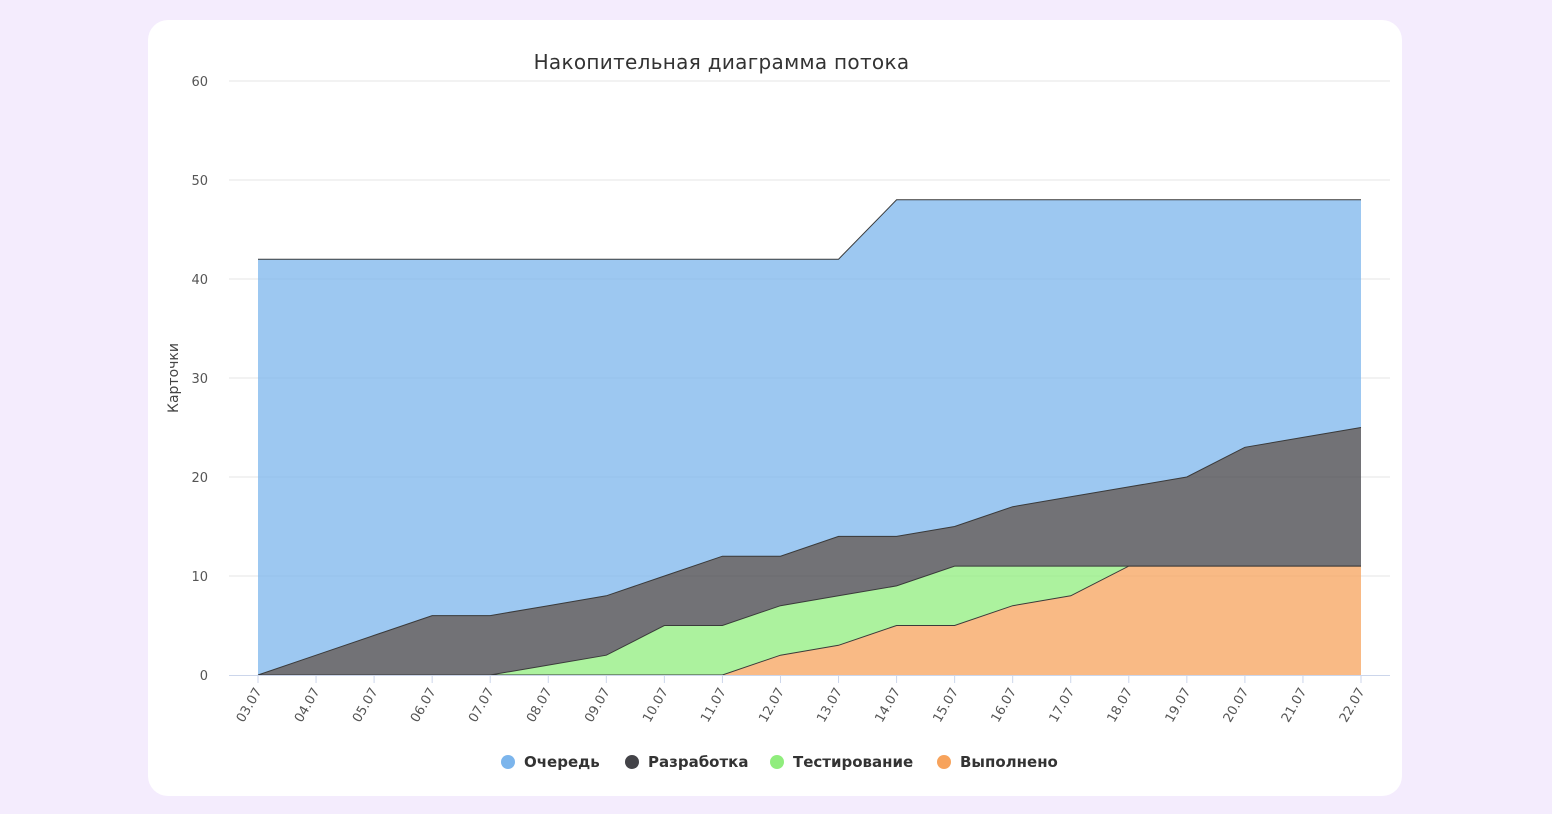  I want to click on x-tick-label: 20.07, so click(1237, 706).